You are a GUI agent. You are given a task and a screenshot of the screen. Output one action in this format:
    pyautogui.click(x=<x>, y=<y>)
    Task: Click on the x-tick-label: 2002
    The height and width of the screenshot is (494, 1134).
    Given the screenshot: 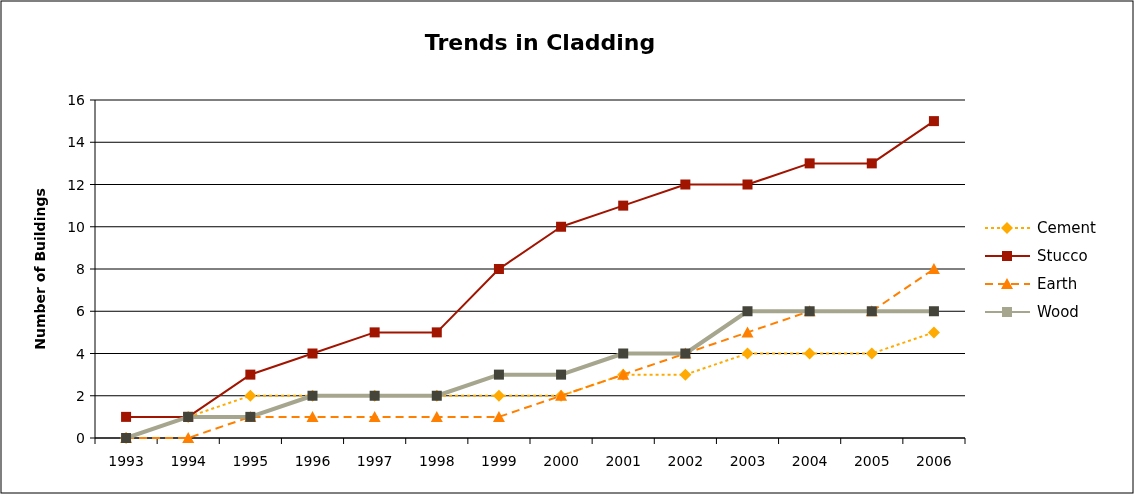 What is the action you would take?
    pyautogui.click(x=685, y=461)
    